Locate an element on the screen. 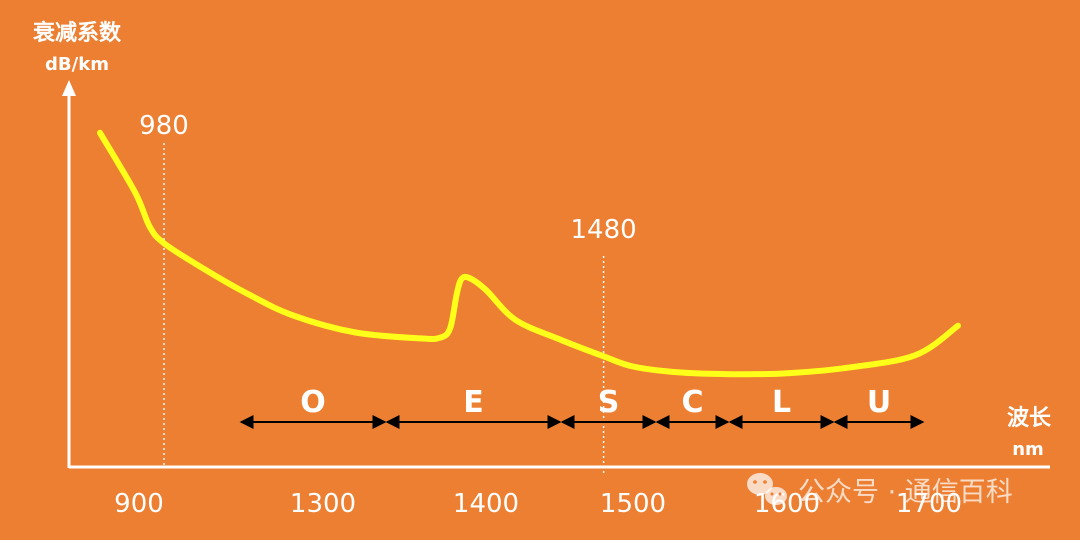  band-label-o: O is located at coordinates (313, 402).